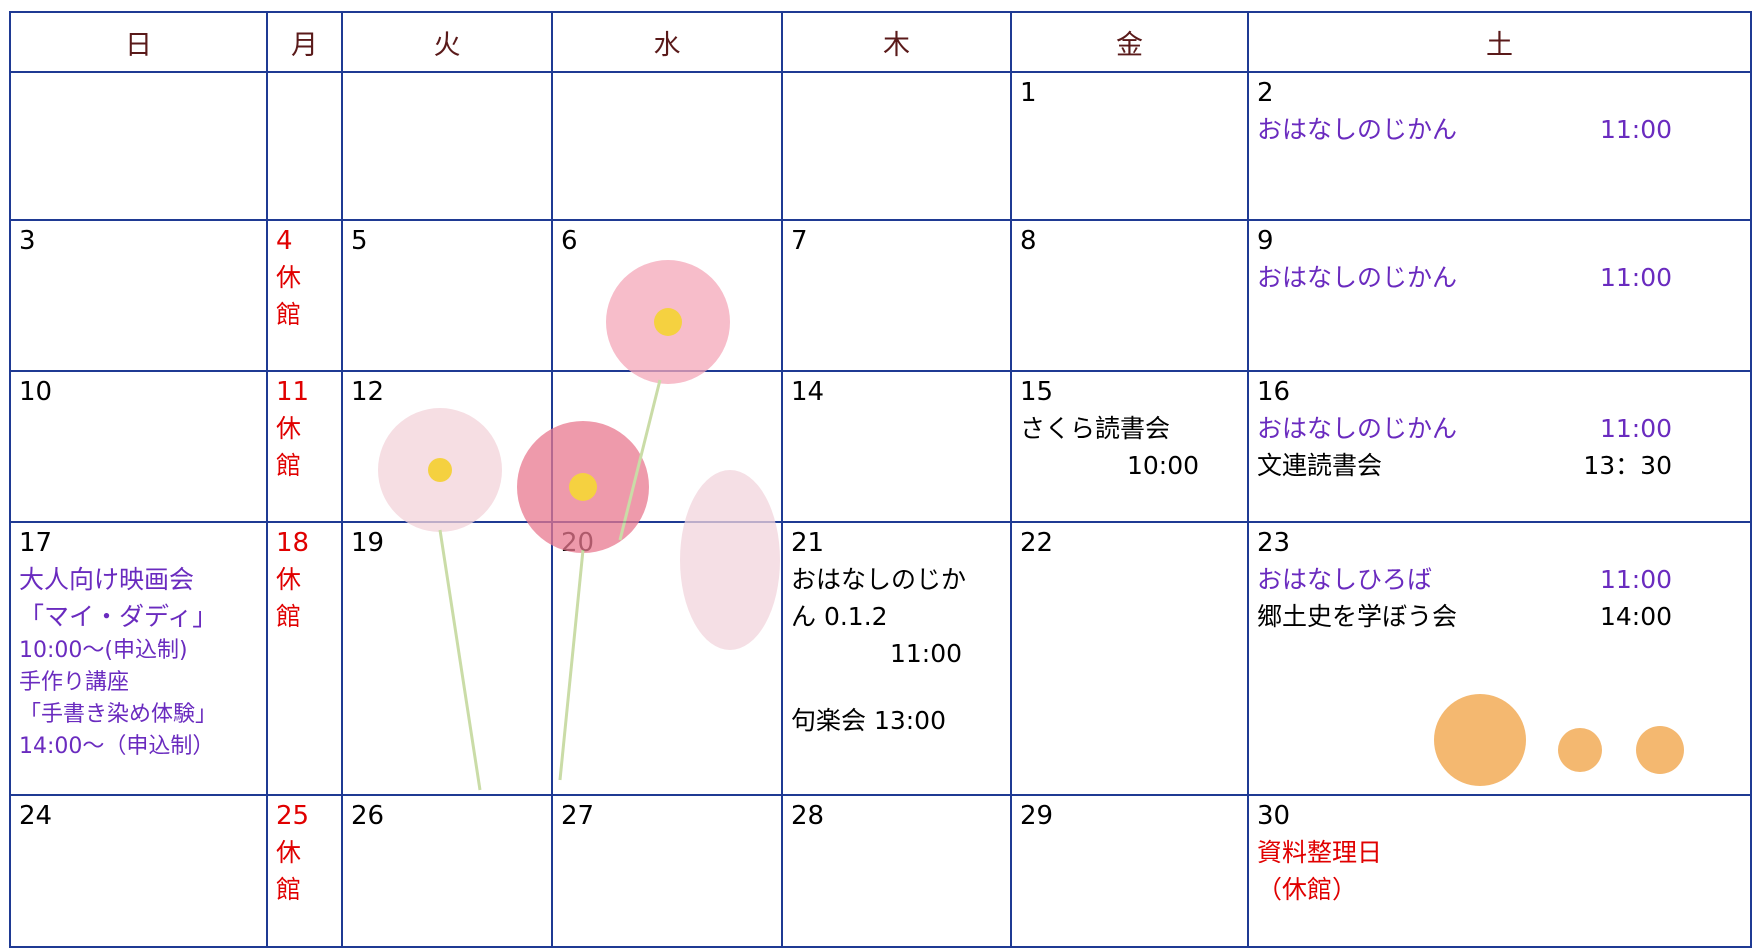  Describe the element at coordinates (448, 659) in the screenshot. I see `day-cell: 19` at that location.